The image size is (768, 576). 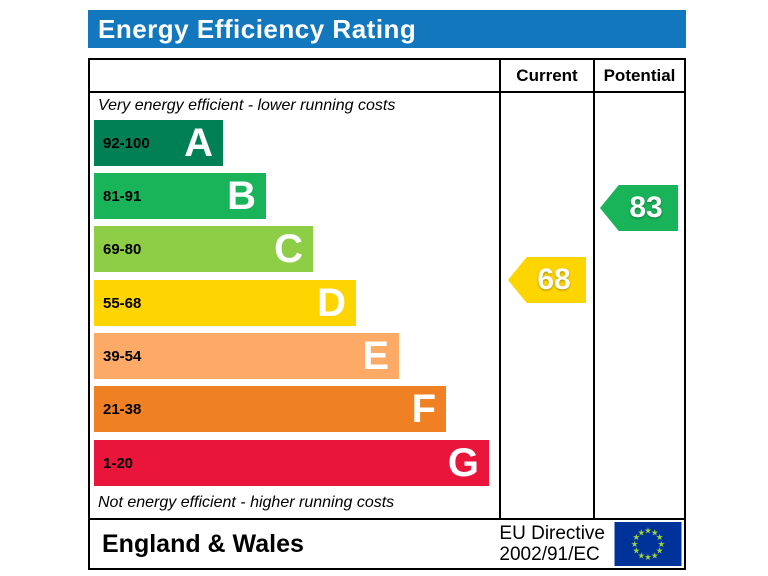 What do you see at coordinates (291, 463) in the screenshot?
I see `band-row-g: 1-20 G` at bounding box center [291, 463].